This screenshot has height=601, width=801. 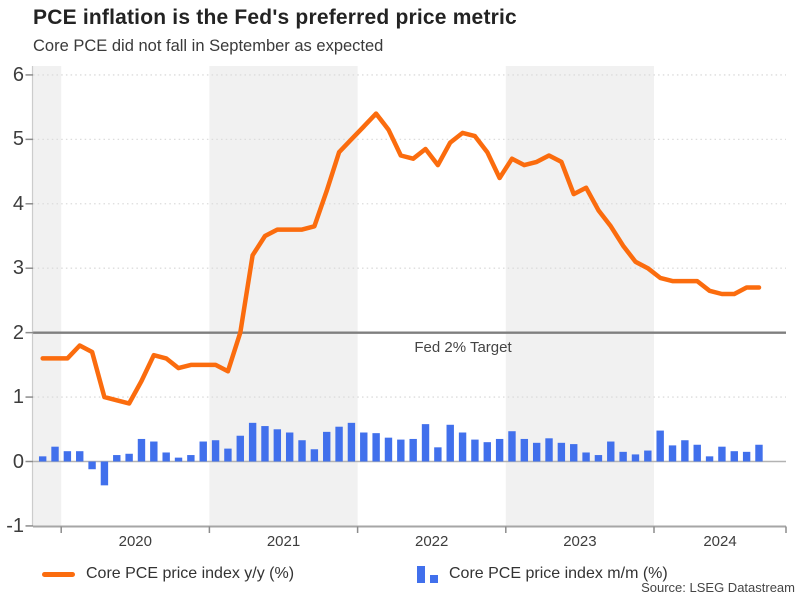 What do you see at coordinates (18, 461) in the screenshot?
I see `y-axis-tick-label: 0` at bounding box center [18, 461].